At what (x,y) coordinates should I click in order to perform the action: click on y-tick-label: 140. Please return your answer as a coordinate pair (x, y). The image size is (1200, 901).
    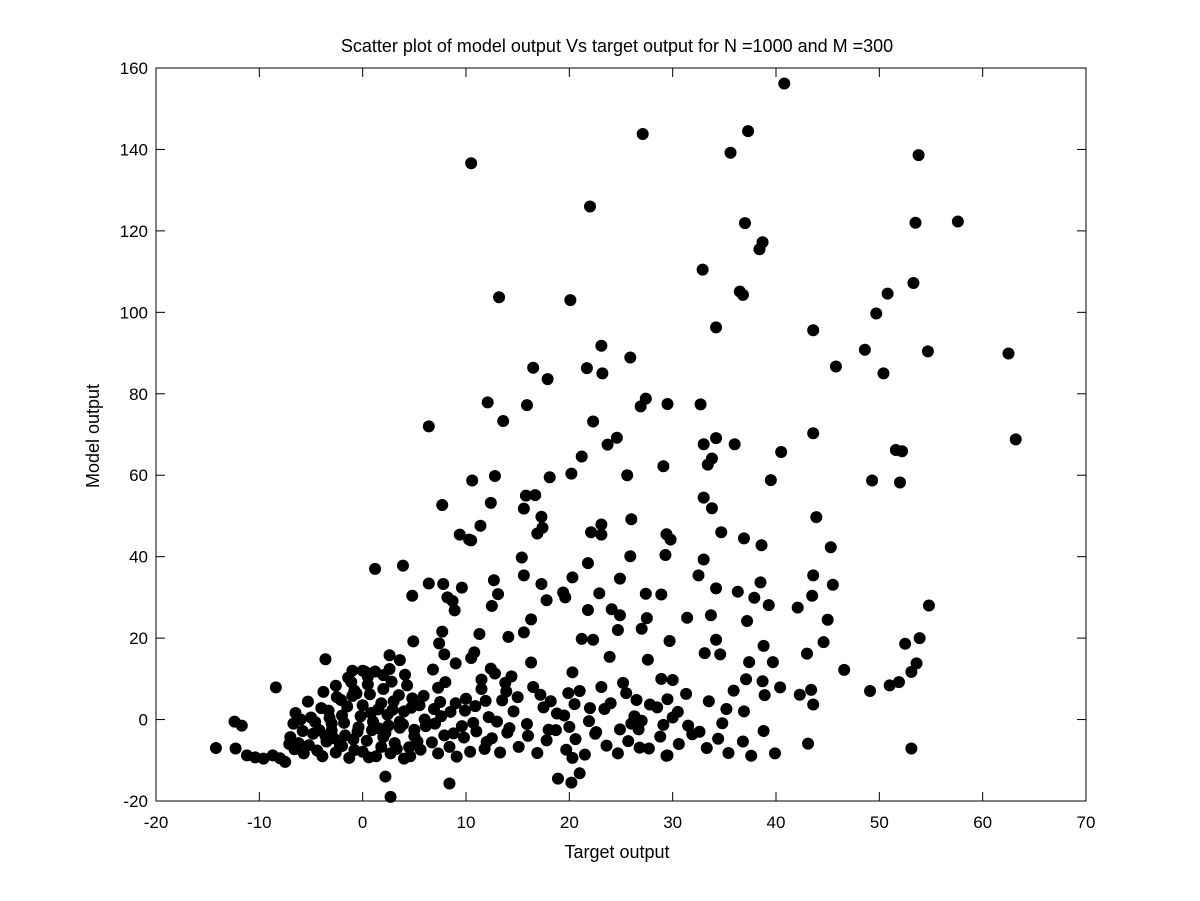
    Looking at the image, I should click on (134, 149).